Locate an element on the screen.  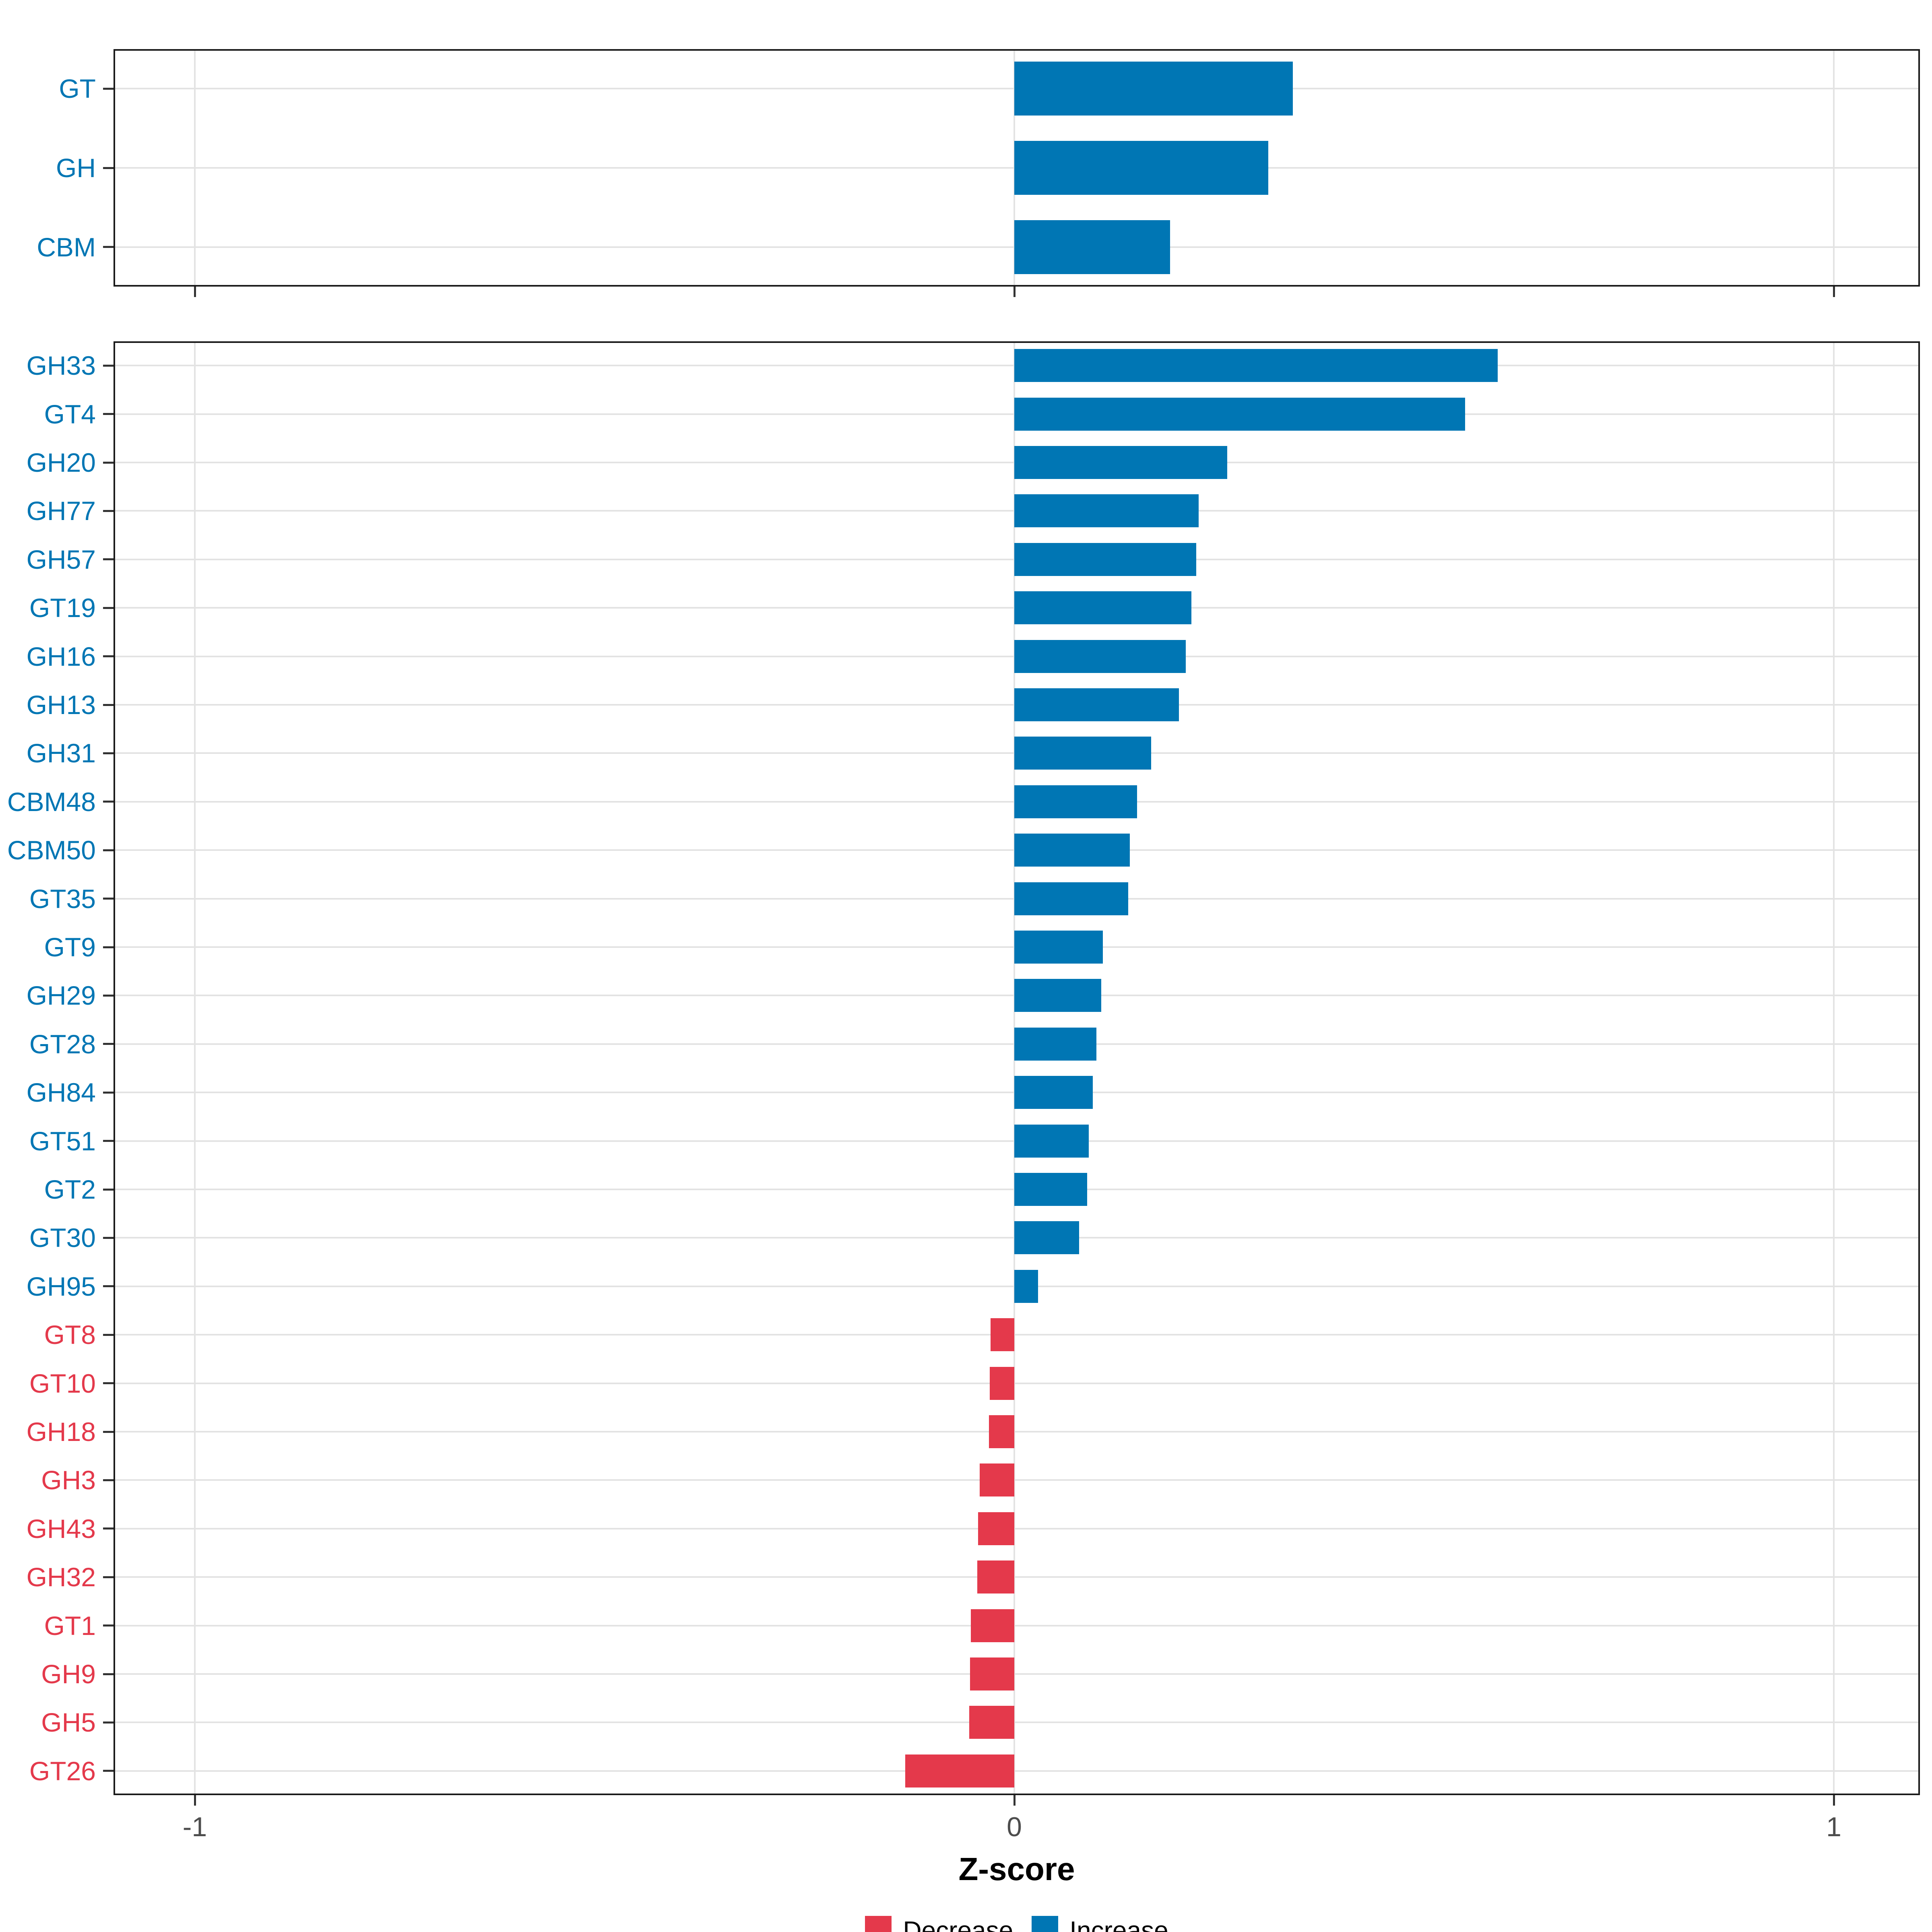
y-label-GH57: GH57 is located at coordinates (61, 559).